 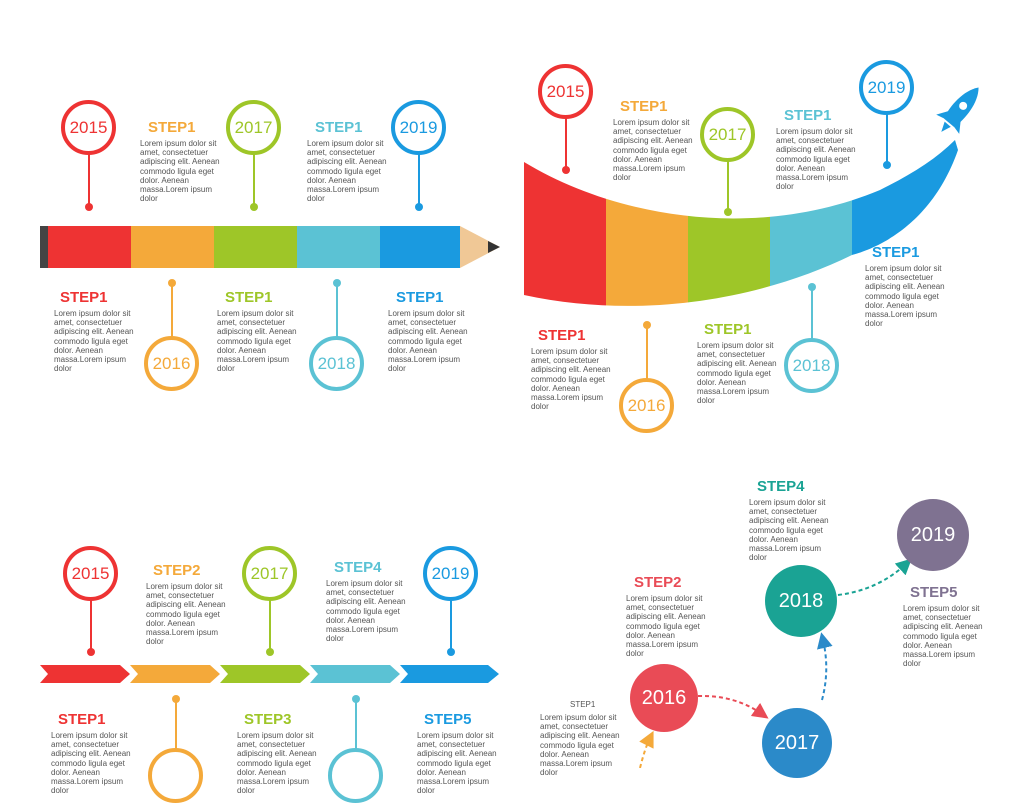 What do you see at coordinates (338, 247) in the screenshot?
I see `pencil-segment-teal` at bounding box center [338, 247].